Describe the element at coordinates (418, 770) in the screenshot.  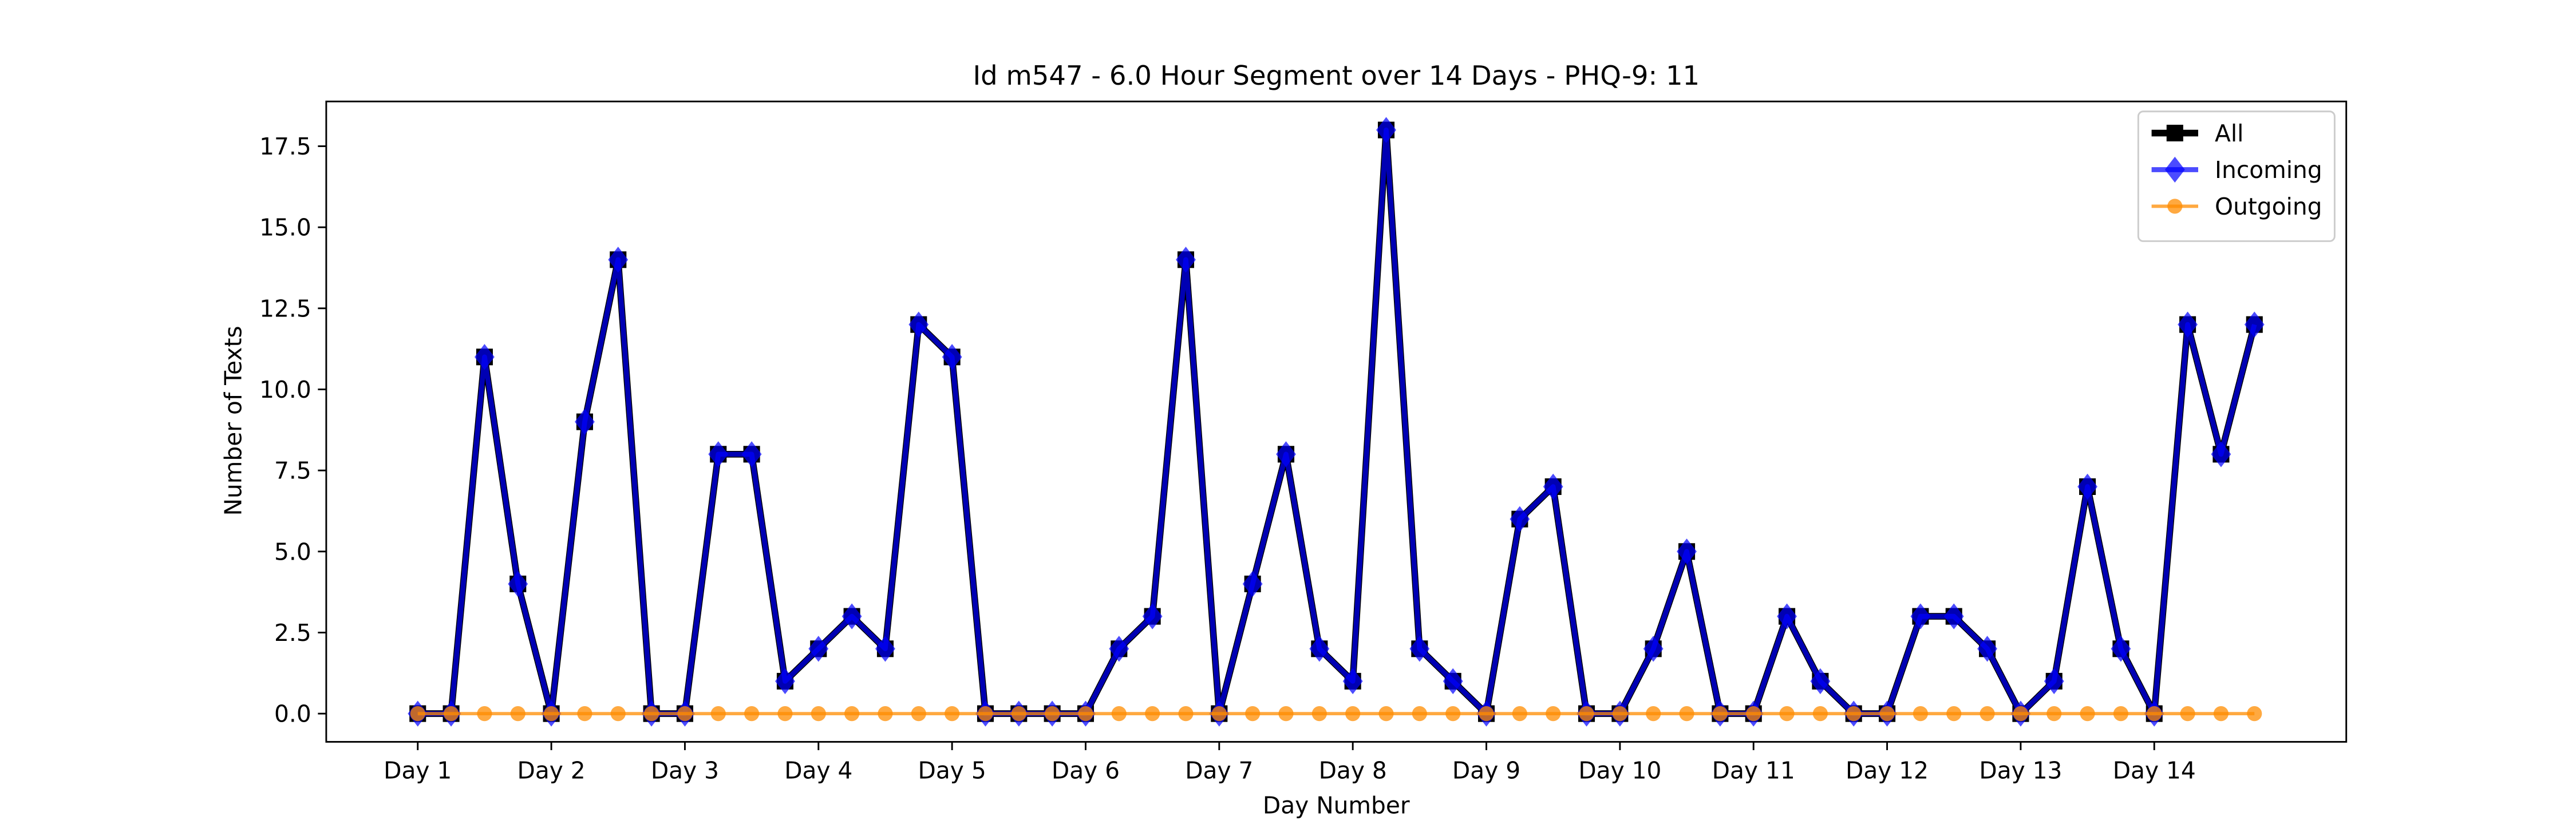
I see `x-tick-label: Day 1` at that location.